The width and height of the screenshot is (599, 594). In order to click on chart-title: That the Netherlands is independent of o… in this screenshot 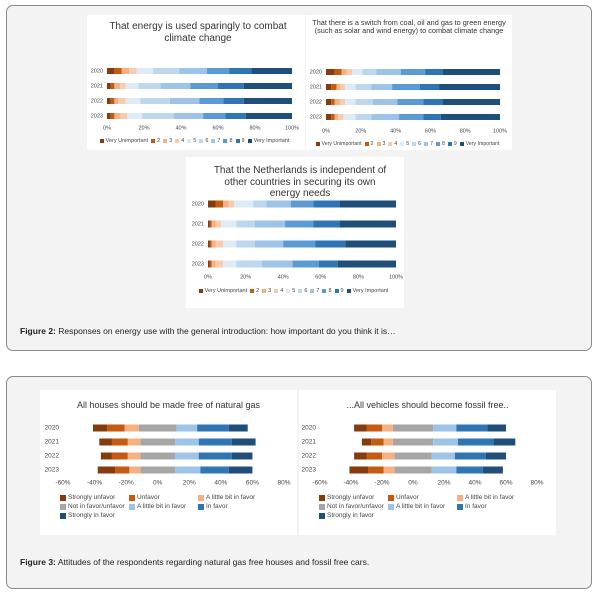, I will do `click(300, 182)`.